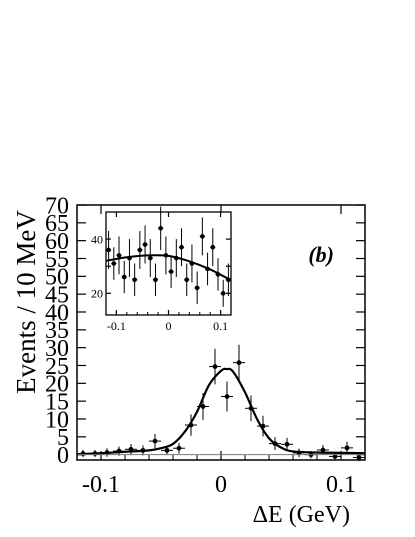  What do you see at coordinates (57, 296) in the screenshot?
I see `main-y-tick-label: 45` at bounding box center [57, 296].